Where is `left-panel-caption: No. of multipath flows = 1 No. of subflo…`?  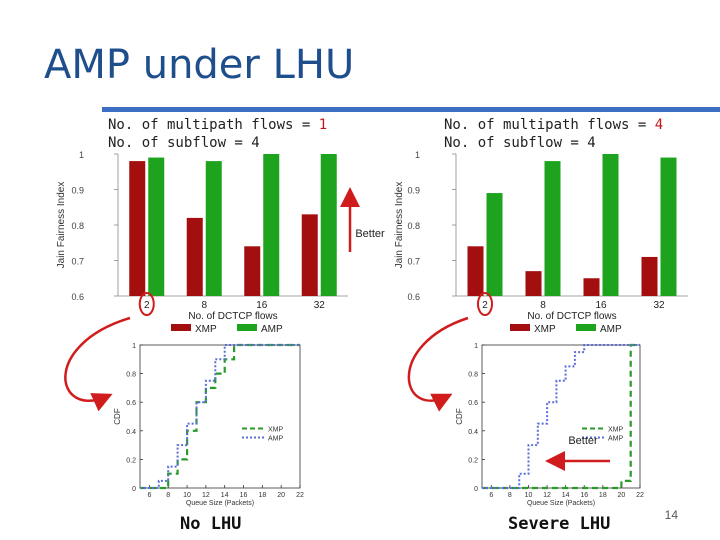 left-panel-caption: No. of multipath flows = 1 No. of subflo… is located at coordinates (217, 134).